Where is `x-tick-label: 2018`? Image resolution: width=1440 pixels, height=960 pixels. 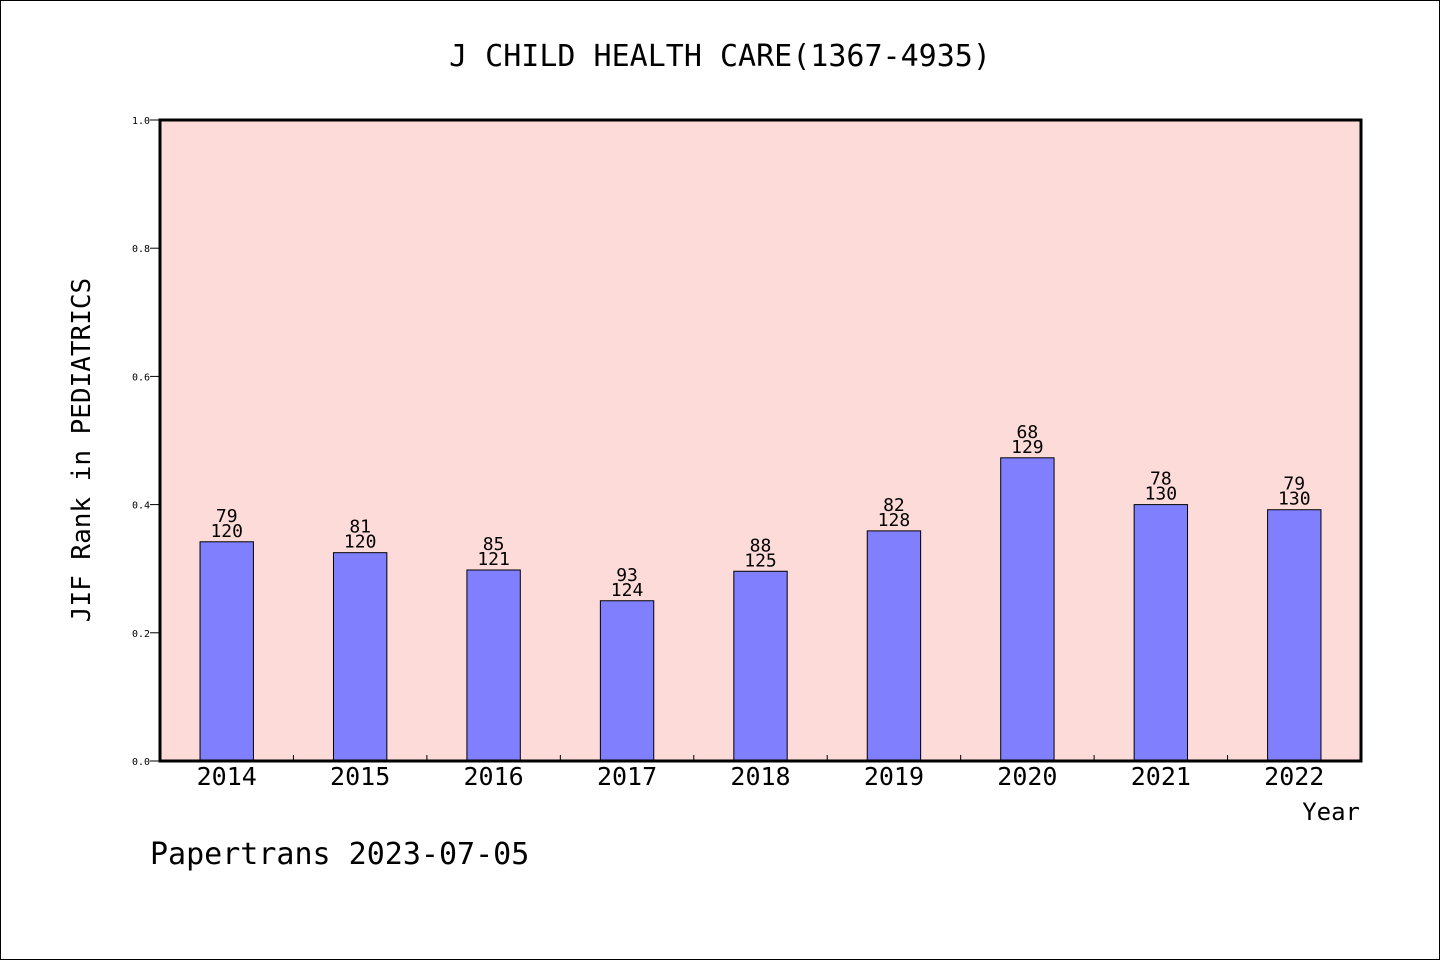 x-tick-label: 2018 is located at coordinates (760, 776).